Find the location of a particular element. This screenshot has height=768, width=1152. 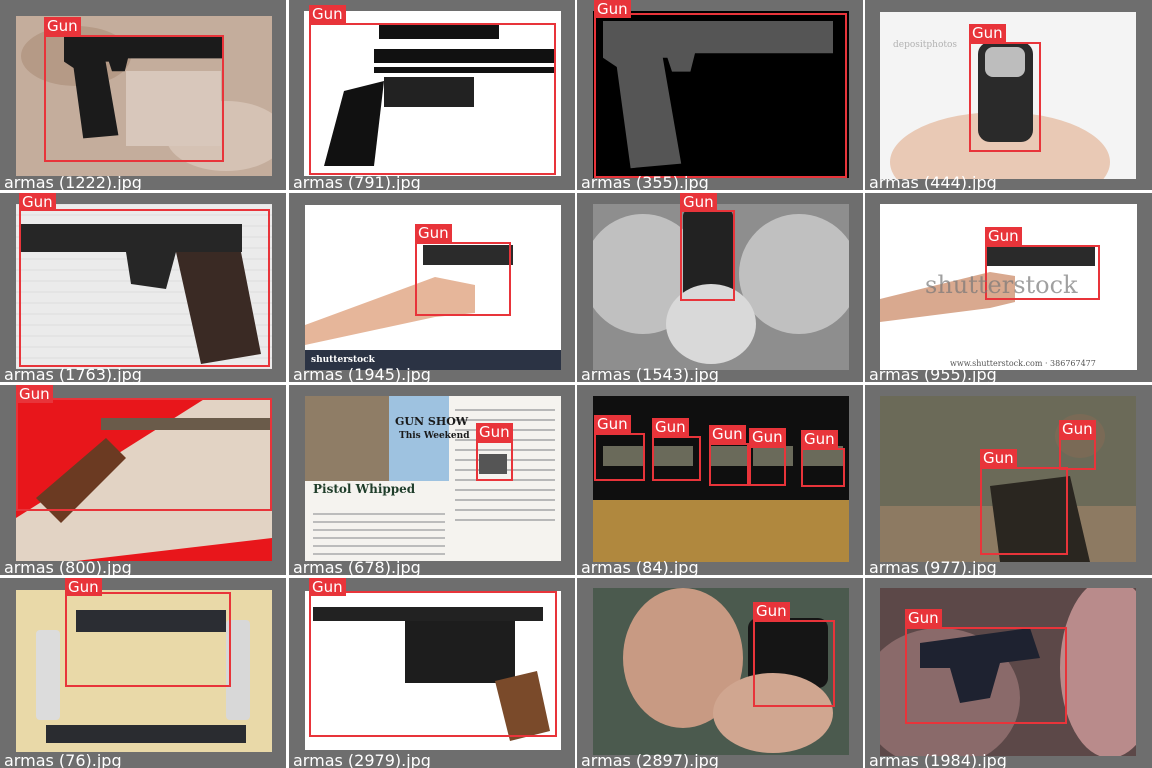

image-tile: Gun armas (1543).jpg is located at coordinates (720, 287).